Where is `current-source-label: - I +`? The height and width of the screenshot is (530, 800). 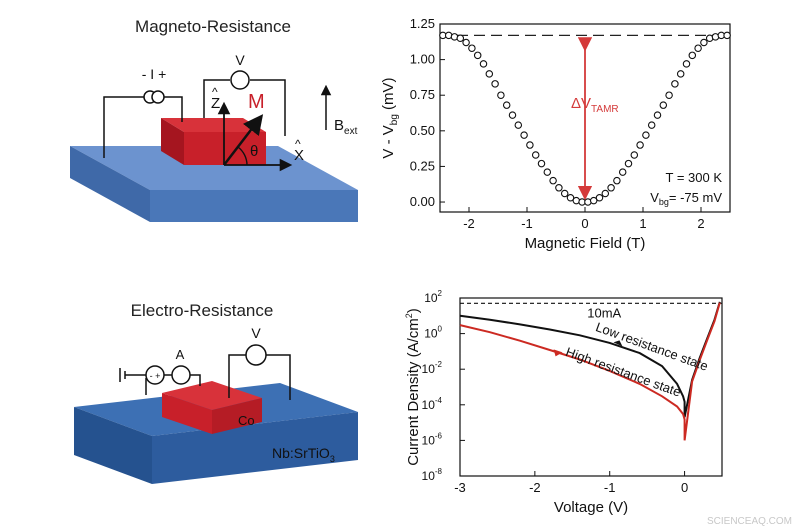 current-source-label: - I + is located at coordinates (154, 74).